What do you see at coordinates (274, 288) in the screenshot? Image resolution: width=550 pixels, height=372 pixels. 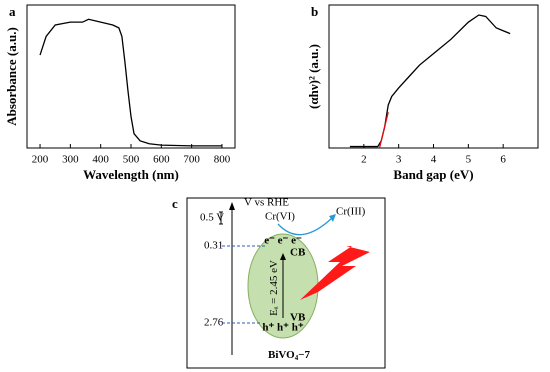 I see `gap-label: Eg = 2.45 eV` at bounding box center [274, 288].